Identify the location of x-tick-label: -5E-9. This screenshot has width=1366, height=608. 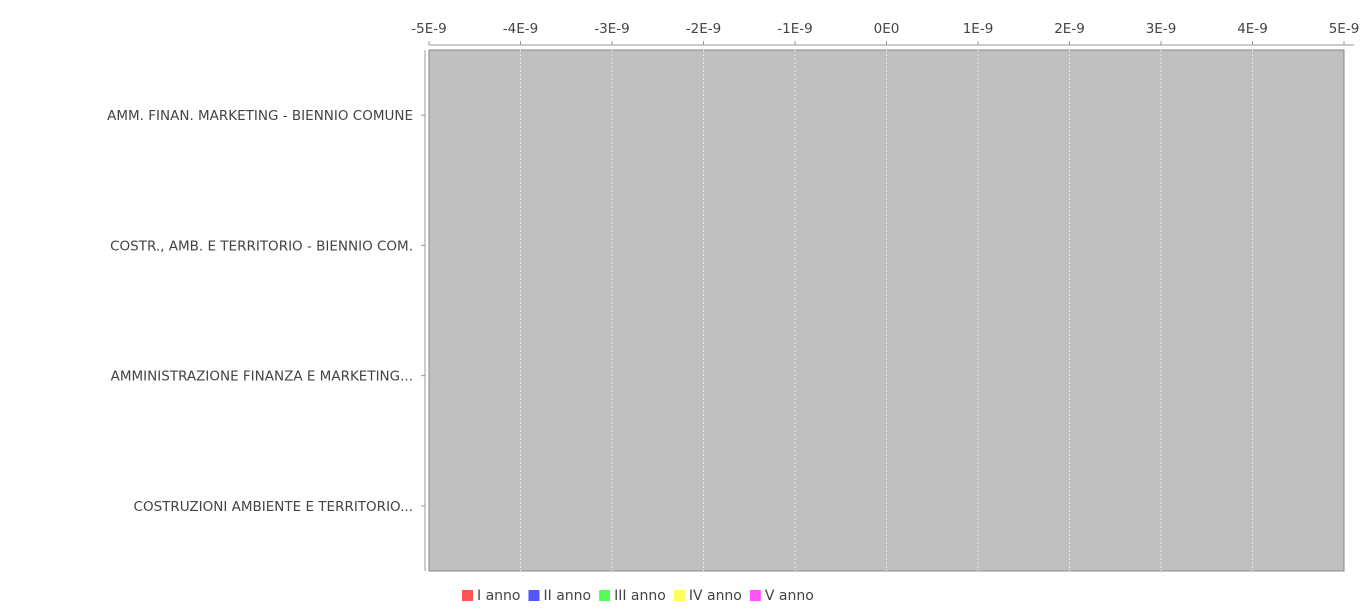
(428, 29).